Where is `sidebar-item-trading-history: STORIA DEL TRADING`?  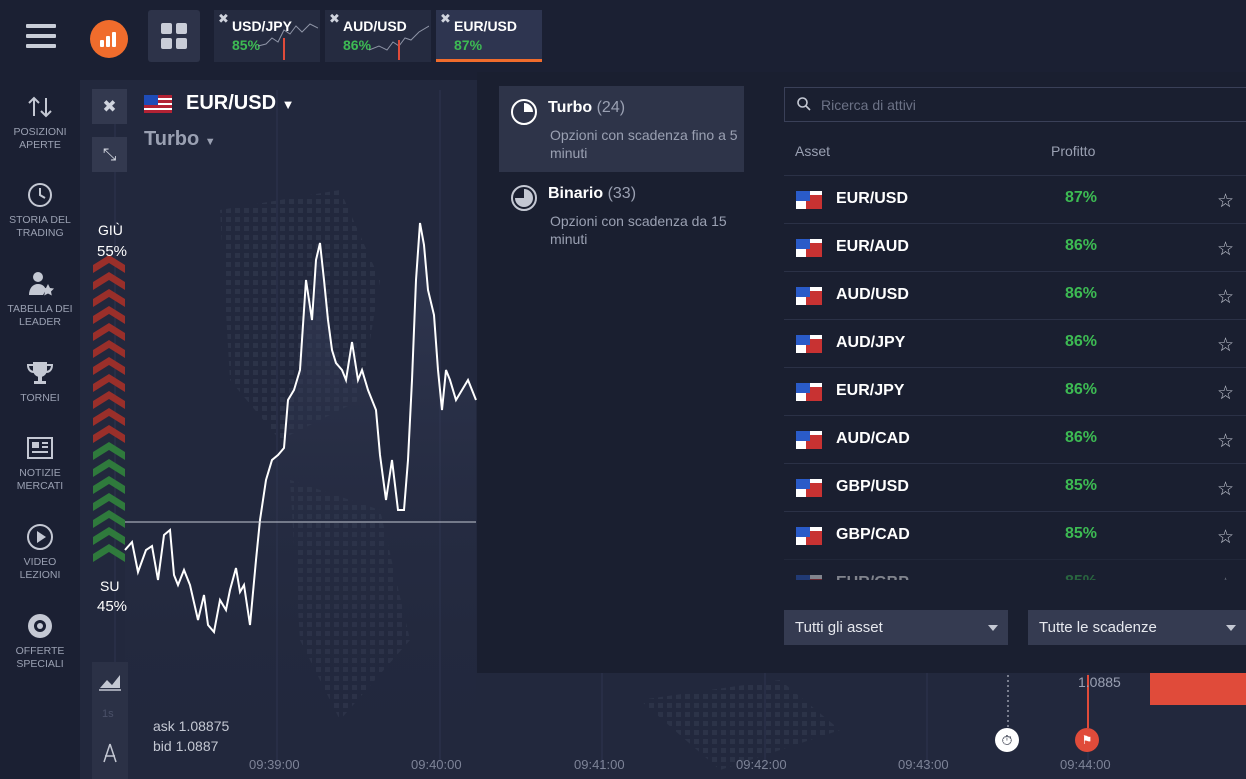 sidebar-item-trading-history: STORIA DEL TRADING is located at coordinates (40, 210).